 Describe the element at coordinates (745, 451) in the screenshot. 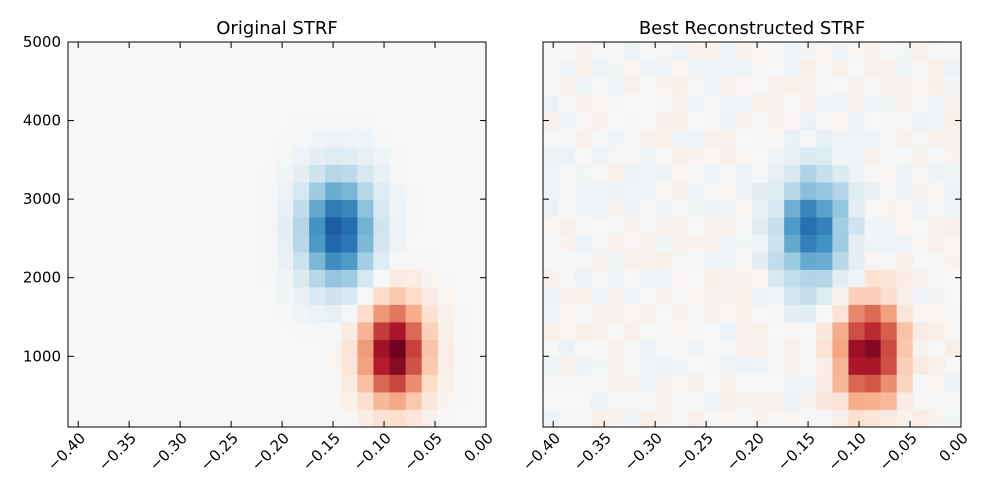

I see `x-tick-label: −0.20` at that location.